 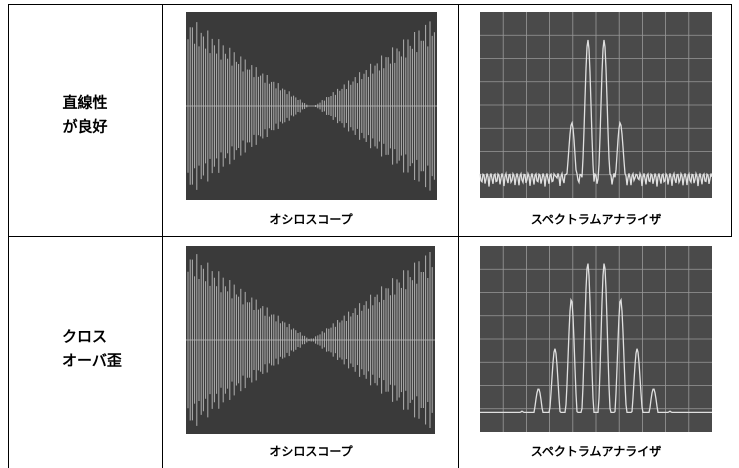 What do you see at coordinates (92, 361) in the screenshot?
I see `row-label: オーバ歪` at bounding box center [92, 361].